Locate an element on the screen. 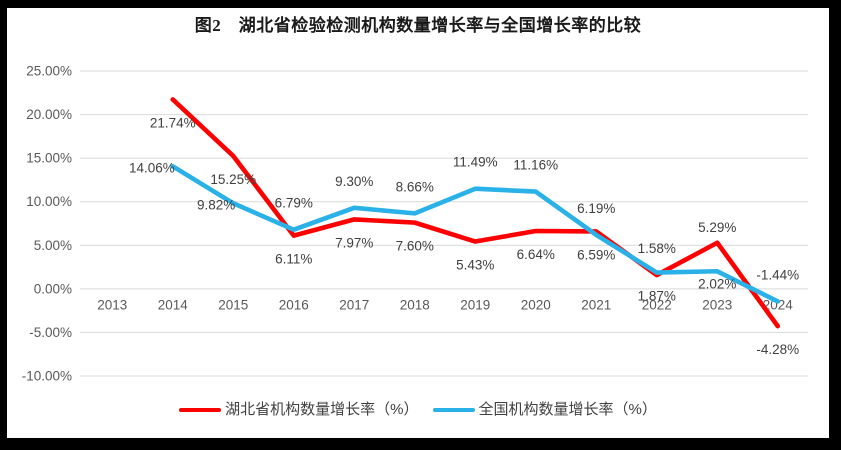 The height and width of the screenshot is (450, 841). x-tick-label: 2015 is located at coordinates (233, 305).